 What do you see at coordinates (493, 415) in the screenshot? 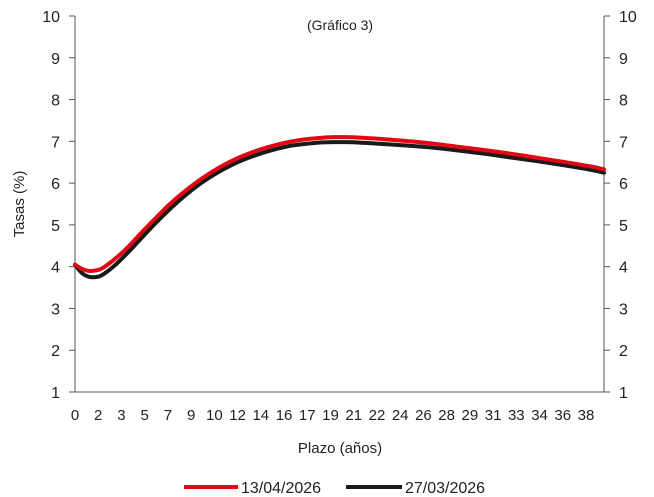
I see `x-tick-label: 31` at bounding box center [493, 415].